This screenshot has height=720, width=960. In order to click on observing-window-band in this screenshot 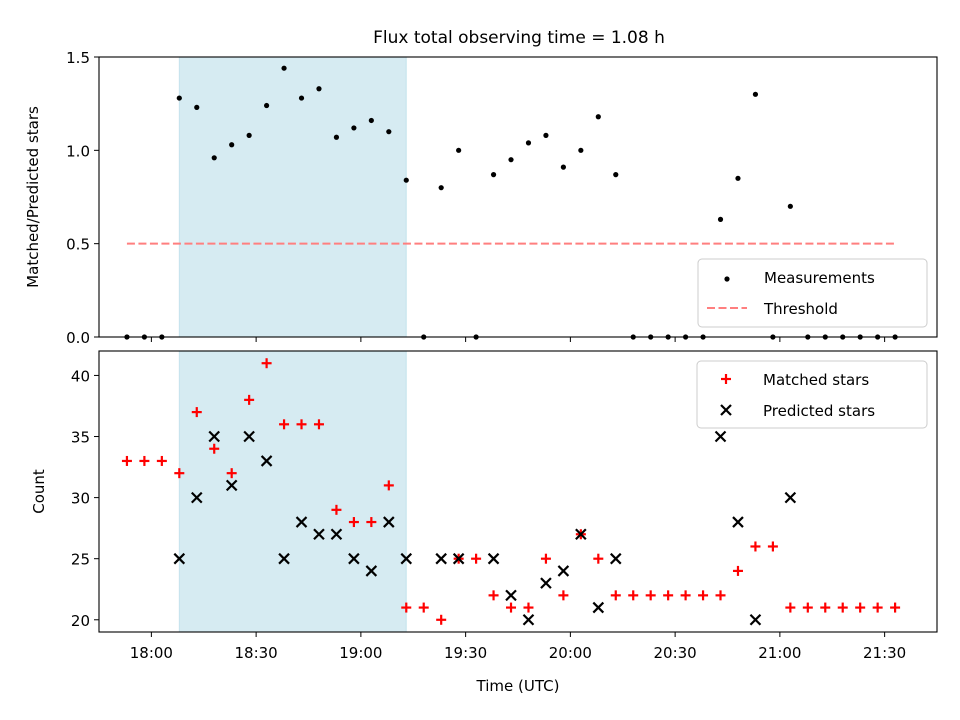, I will do `click(292, 491)`.